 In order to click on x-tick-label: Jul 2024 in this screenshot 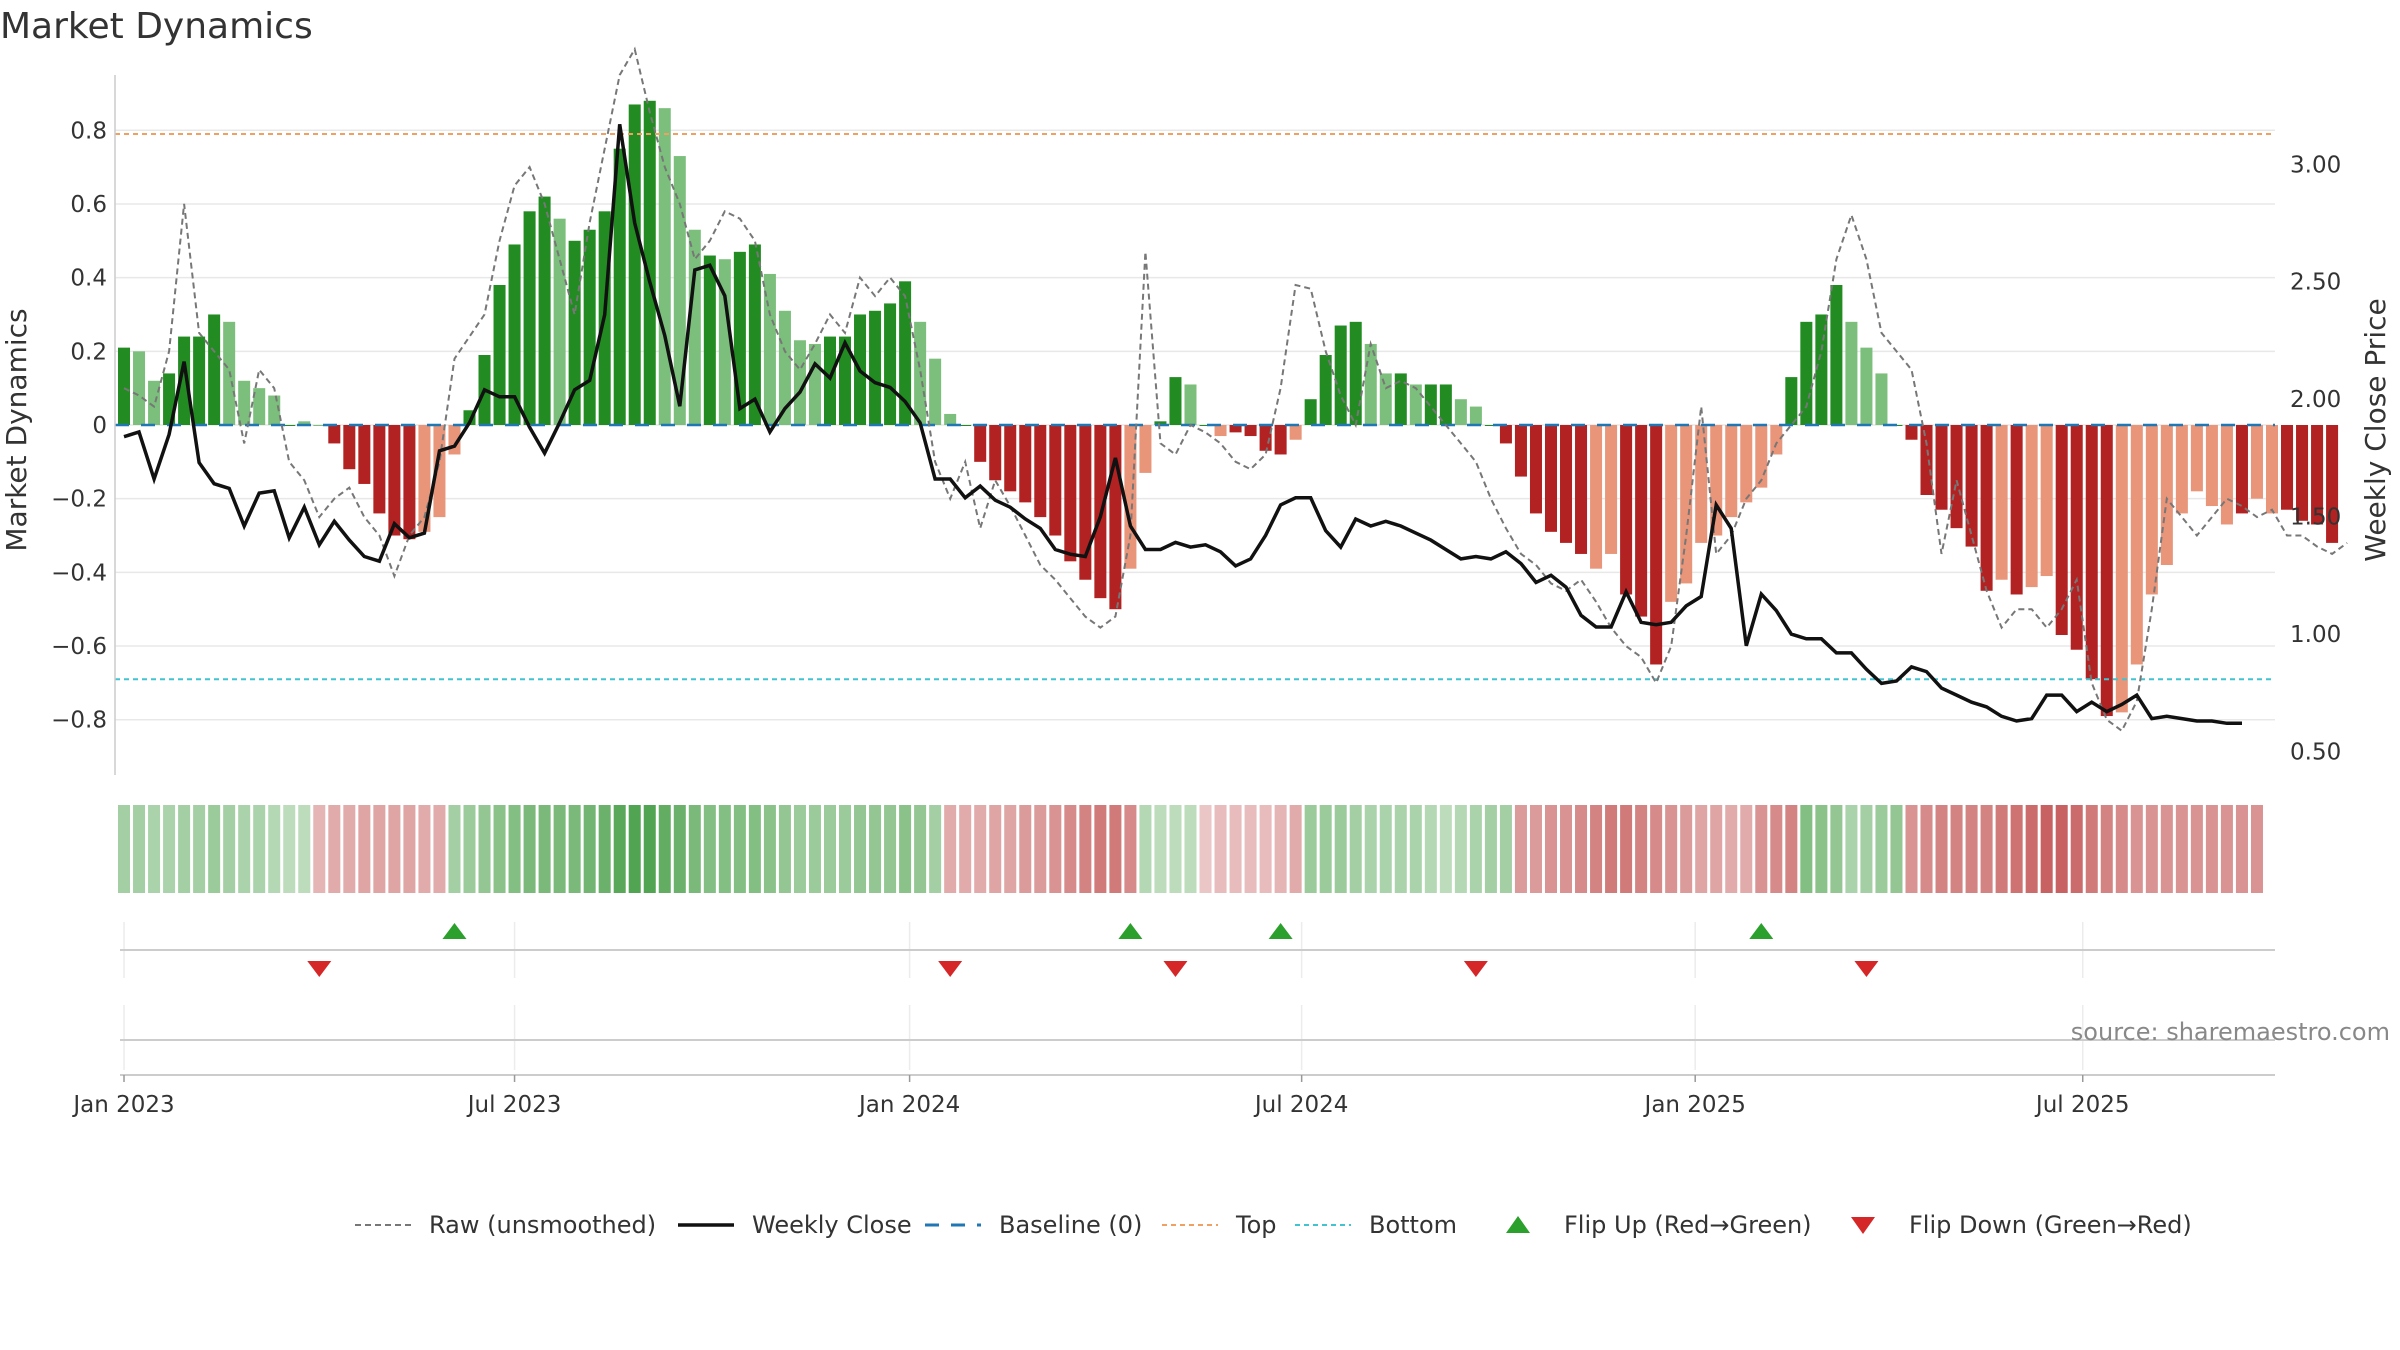, I will do `click(1301, 1105)`.